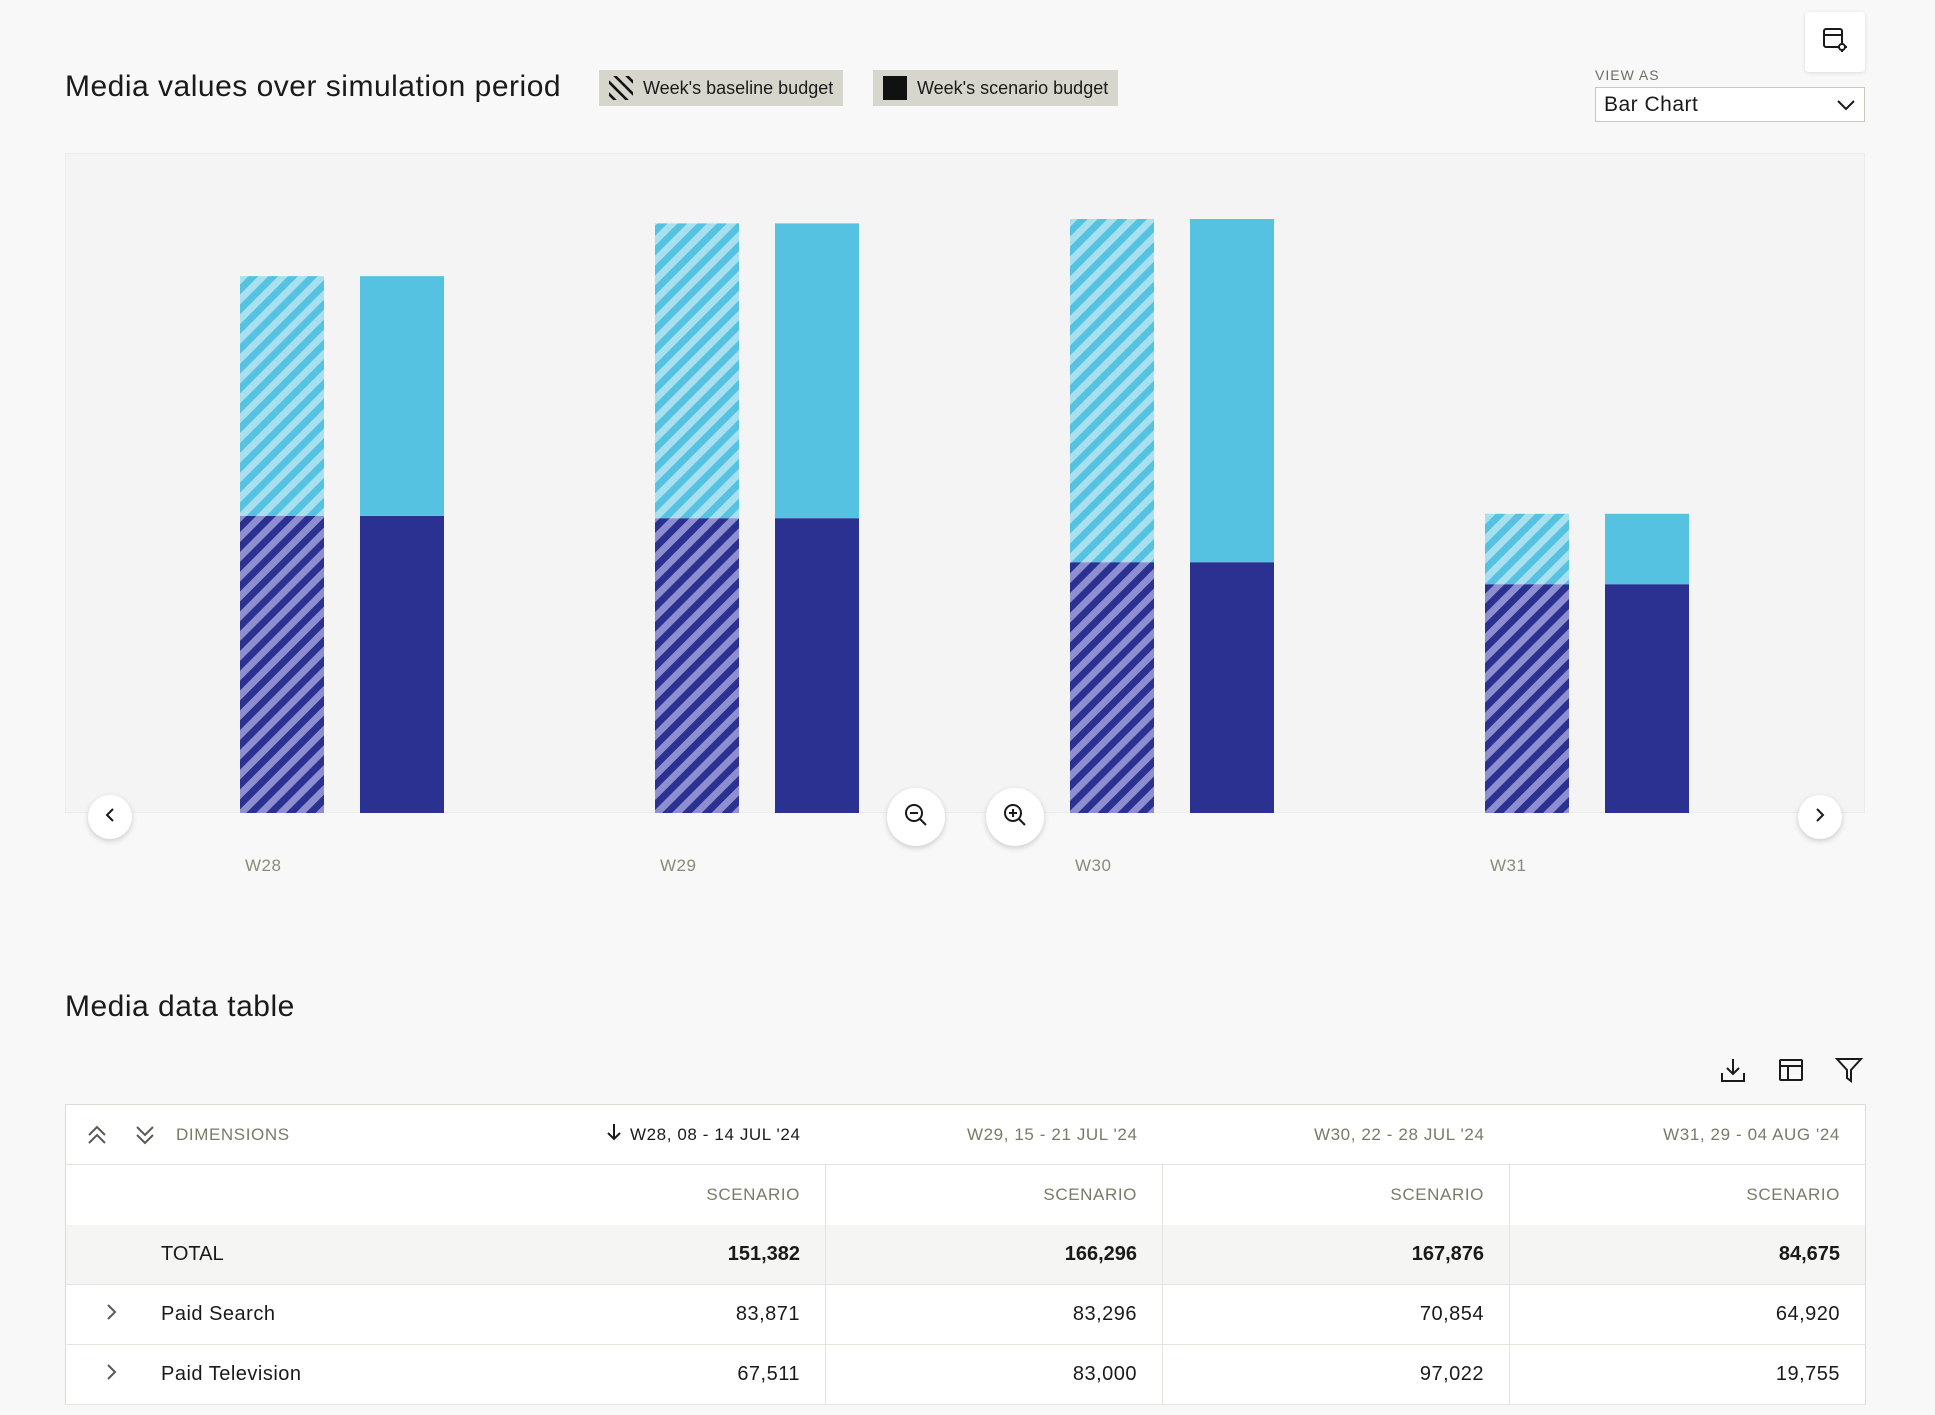 The width and height of the screenshot is (1935, 1415). I want to click on row-value: 83,000, so click(994, 1374).